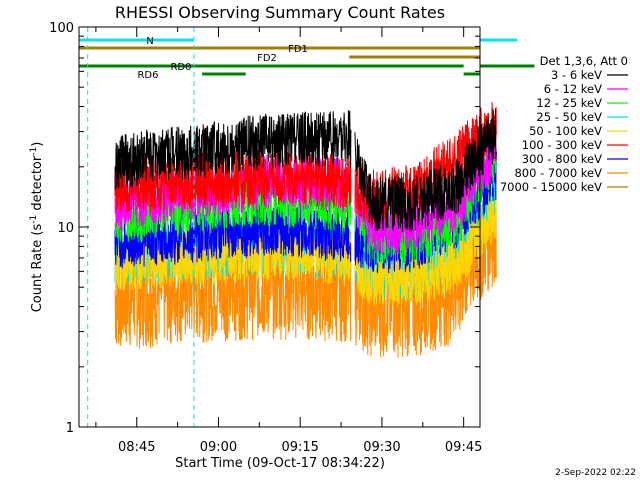 This screenshot has height=480, width=640. What do you see at coordinates (565, 131) in the screenshot?
I see `legend-label: 50 - 100 keV` at bounding box center [565, 131].